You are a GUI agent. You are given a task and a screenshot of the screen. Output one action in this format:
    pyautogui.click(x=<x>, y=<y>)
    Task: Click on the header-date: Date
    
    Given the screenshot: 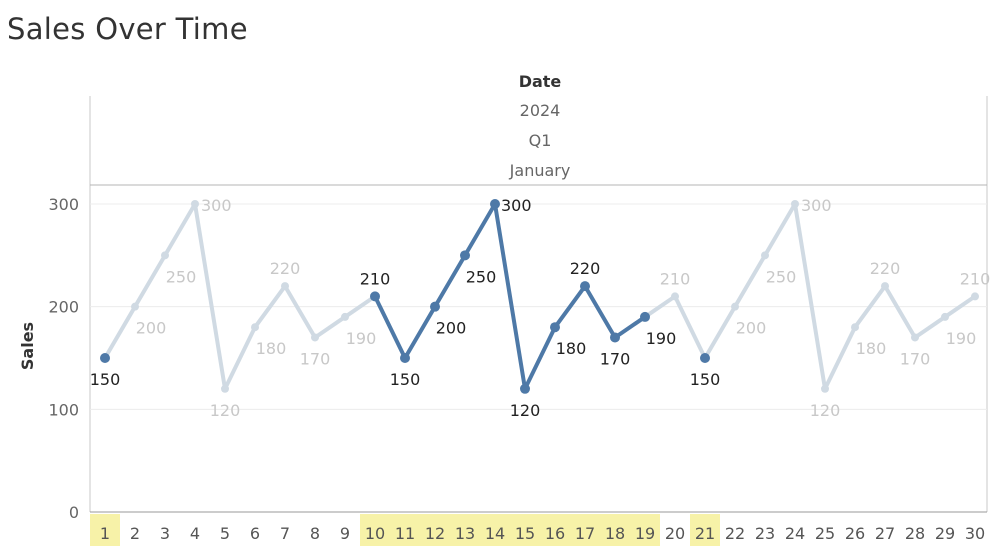 What is the action you would take?
    pyautogui.click(x=540, y=81)
    